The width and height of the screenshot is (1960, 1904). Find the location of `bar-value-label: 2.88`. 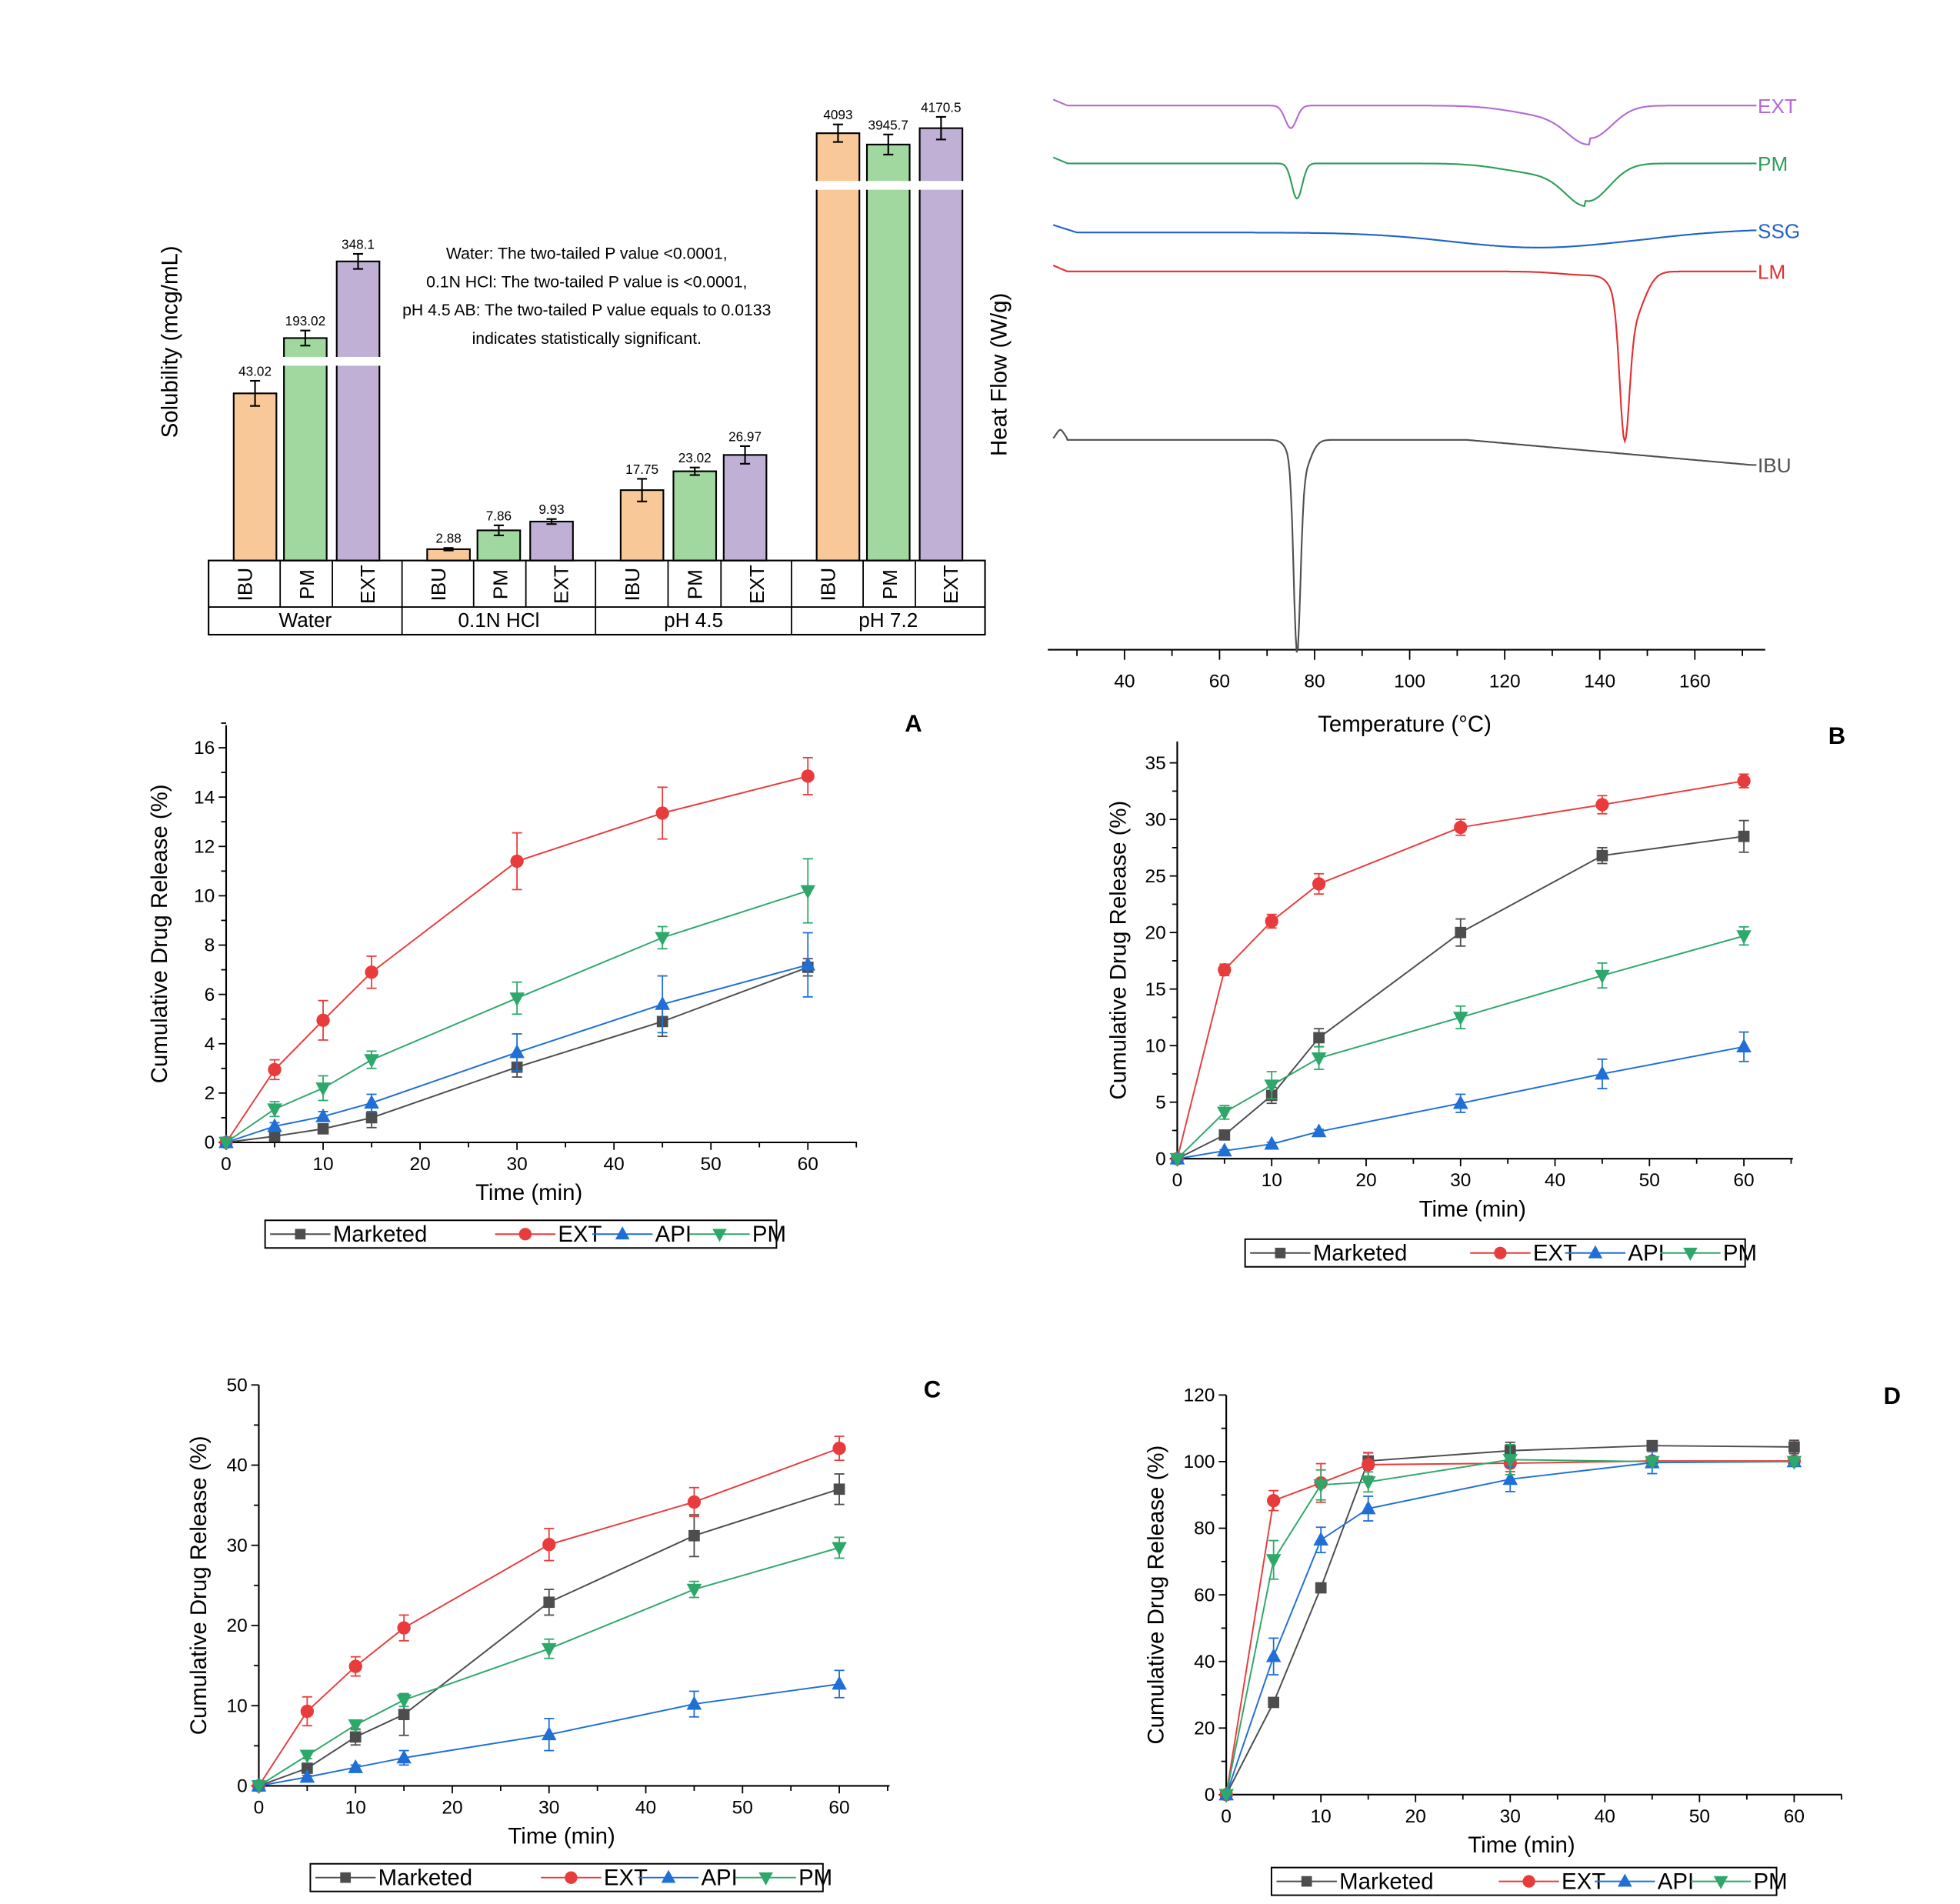

bar-value-label: 2.88 is located at coordinates (448, 538).